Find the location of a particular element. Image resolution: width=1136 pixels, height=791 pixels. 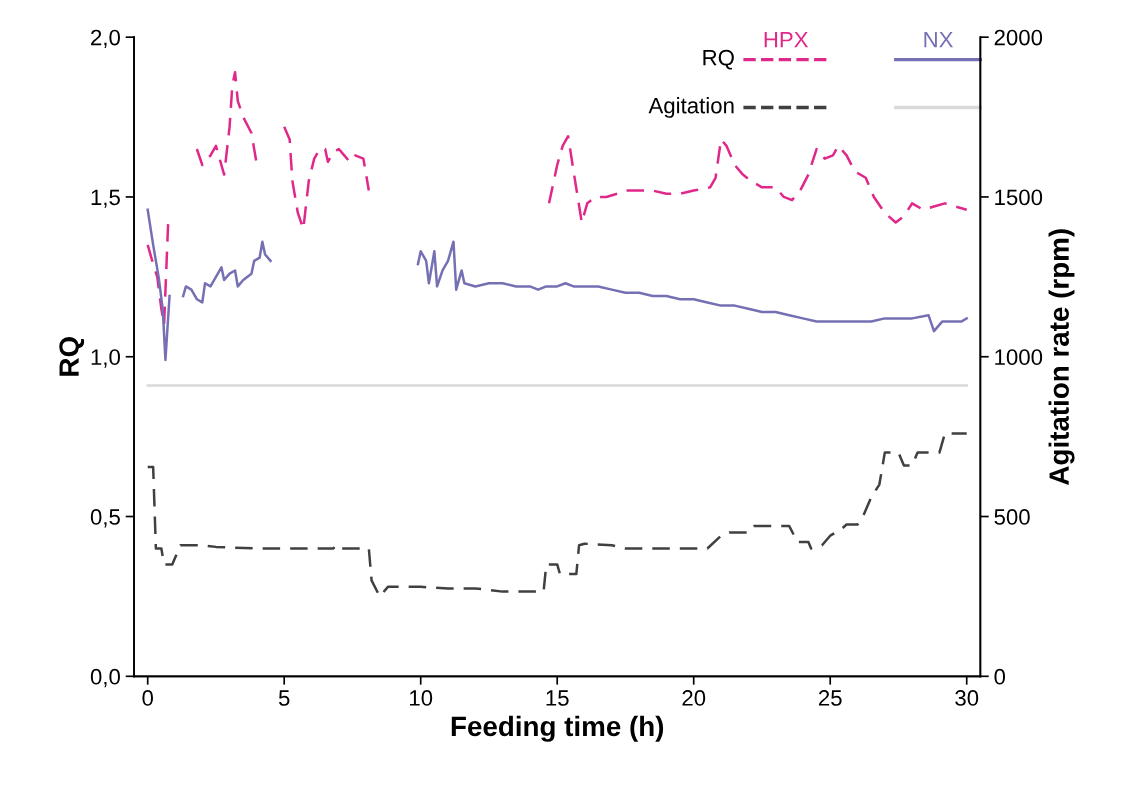

y2-tick-label: 0 is located at coordinates (1000, 676).